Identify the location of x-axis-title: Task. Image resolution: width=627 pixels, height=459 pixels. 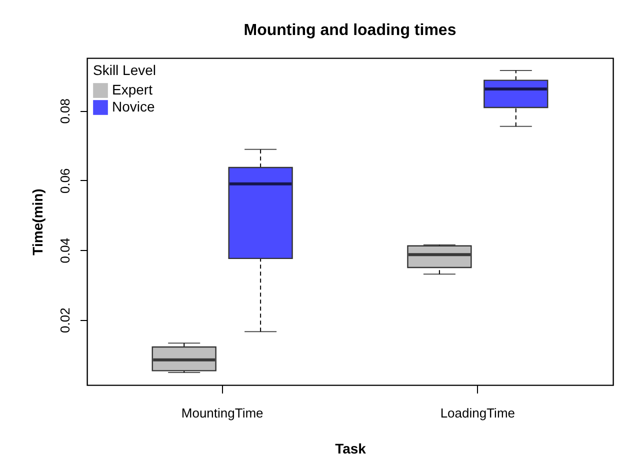
(350, 448).